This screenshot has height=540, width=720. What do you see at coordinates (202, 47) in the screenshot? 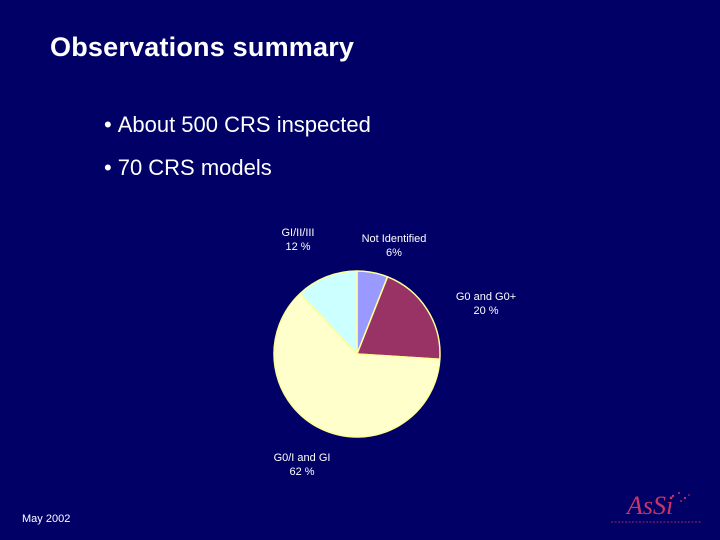
I see `slide-title: Observations summary` at bounding box center [202, 47].